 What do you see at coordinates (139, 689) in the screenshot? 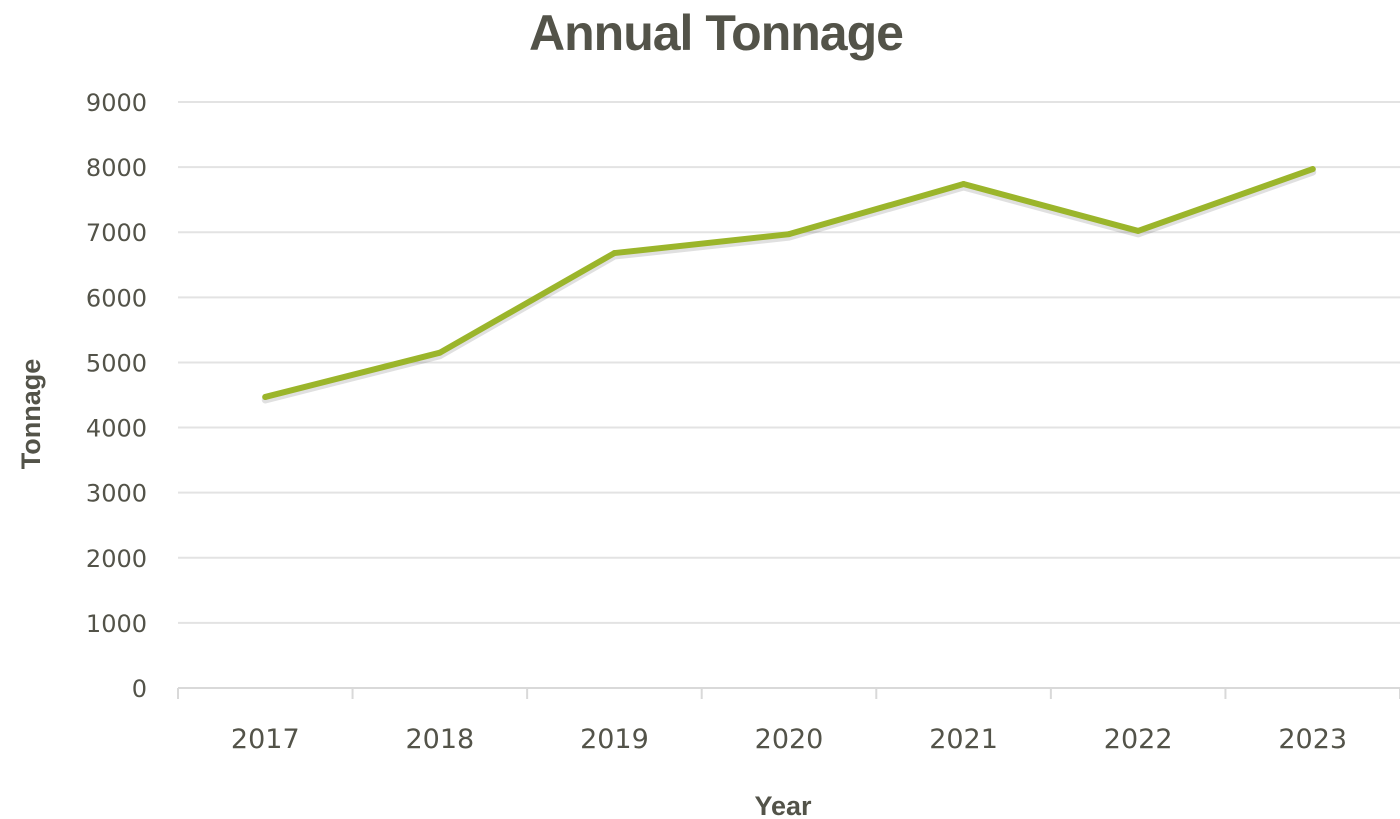
I see `y-tick-label: 0` at bounding box center [139, 689].